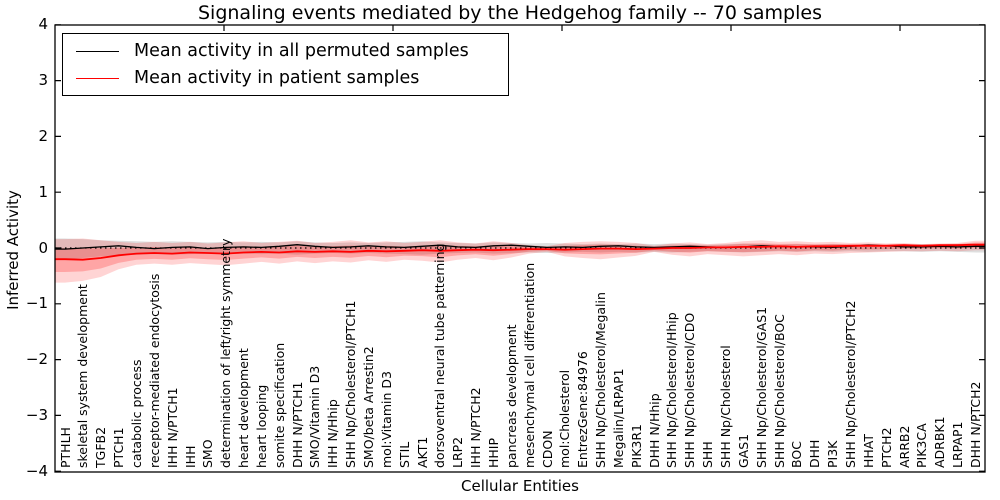 The image size is (1000, 500). I want to click on x-tick-label: HHIP, so click(493, 452).